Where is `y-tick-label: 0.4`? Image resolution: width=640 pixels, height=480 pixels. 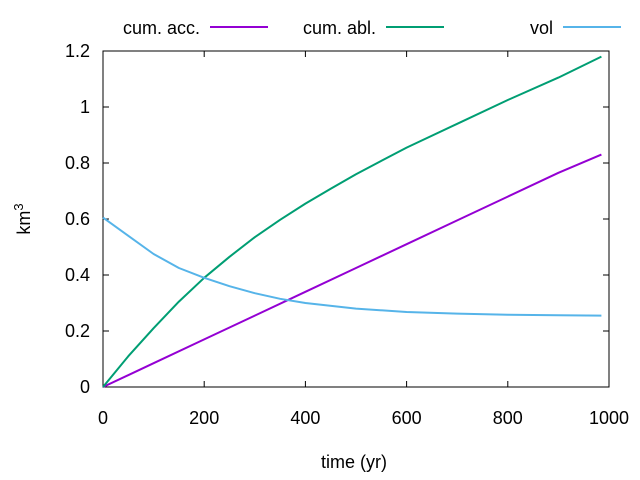 y-tick-label: 0.4 is located at coordinates (77, 275).